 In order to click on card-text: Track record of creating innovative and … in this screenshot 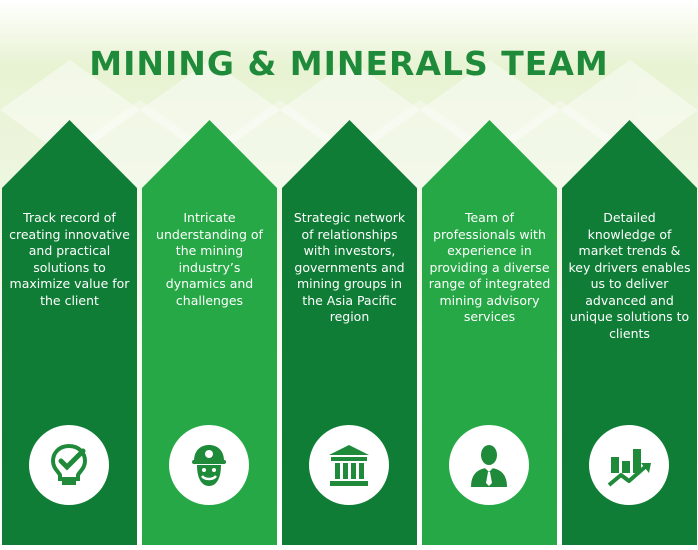, I will do `click(69, 259)`.